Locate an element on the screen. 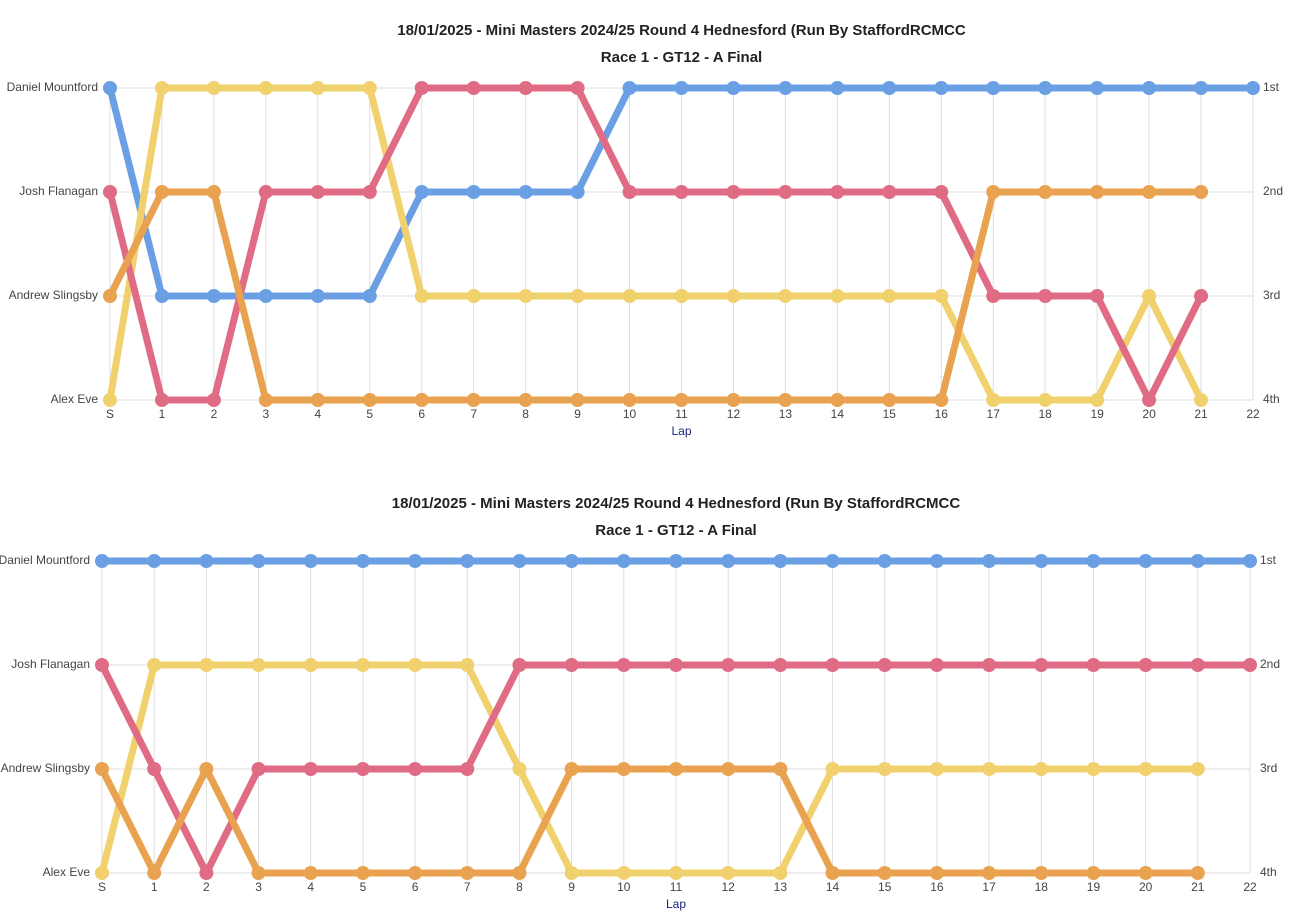 The image size is (1296, 920). y2-tick-label: 3rd is located at coordinates (1271, 295).